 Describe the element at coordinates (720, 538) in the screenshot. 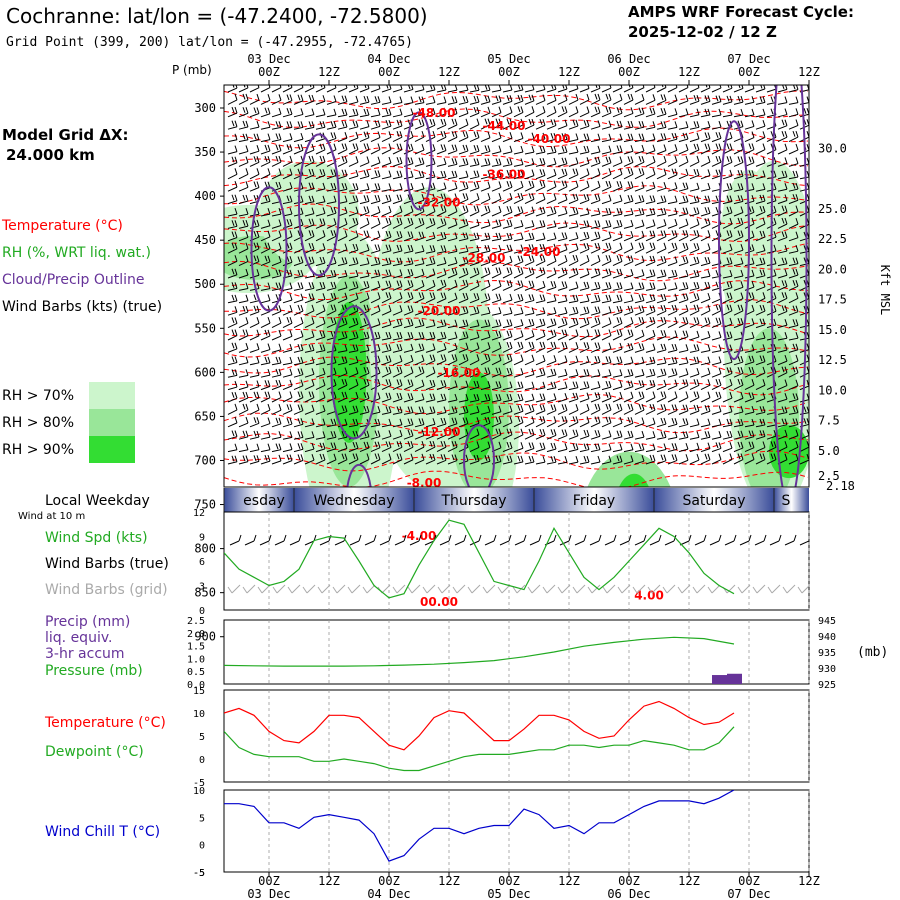

I see `surface-wind-barb-flag` at that location.